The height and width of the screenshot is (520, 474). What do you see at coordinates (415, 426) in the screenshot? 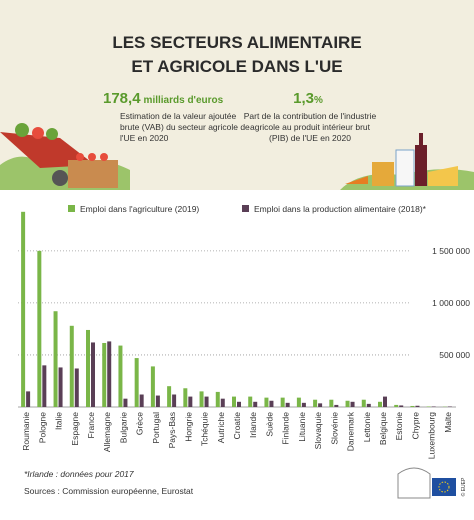
I see `x-tick-label: Chypre` at bounding box center [415, 426].